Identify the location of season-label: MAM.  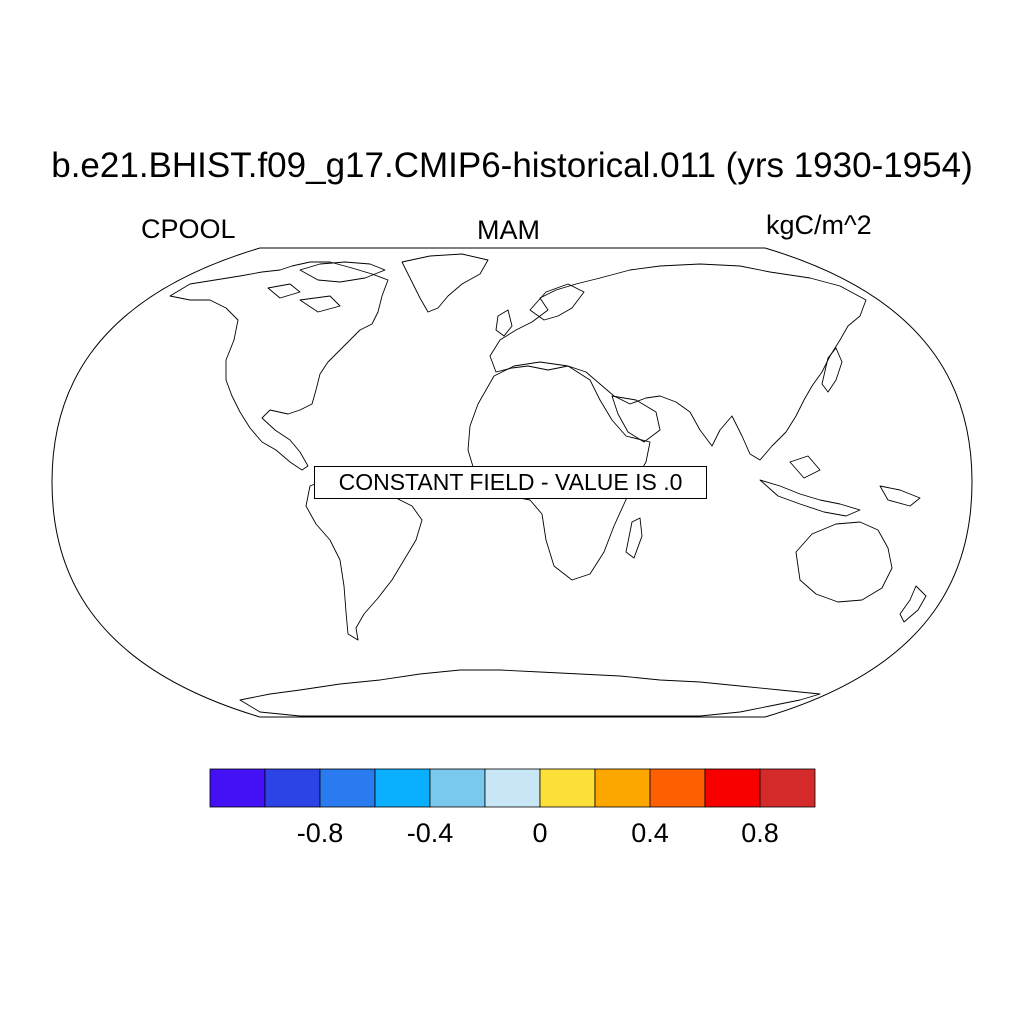
(508, 230).